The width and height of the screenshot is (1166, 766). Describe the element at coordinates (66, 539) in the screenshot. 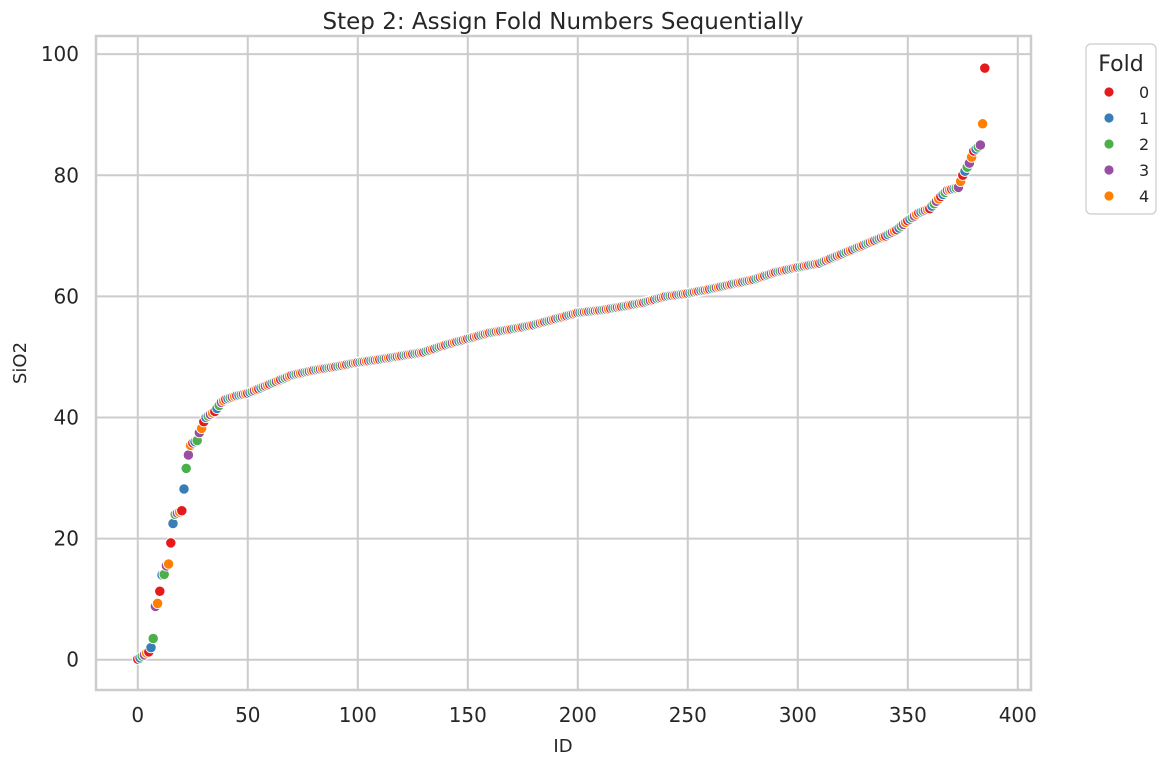

I see `y-tick-label: 20` at that location.